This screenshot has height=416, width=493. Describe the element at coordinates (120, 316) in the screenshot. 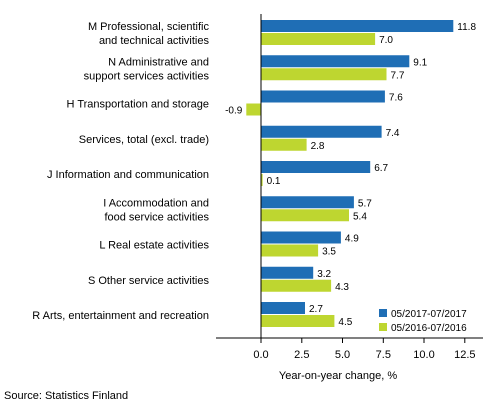

I see `category-label: R Arts, entertainment and recreation` at that location.